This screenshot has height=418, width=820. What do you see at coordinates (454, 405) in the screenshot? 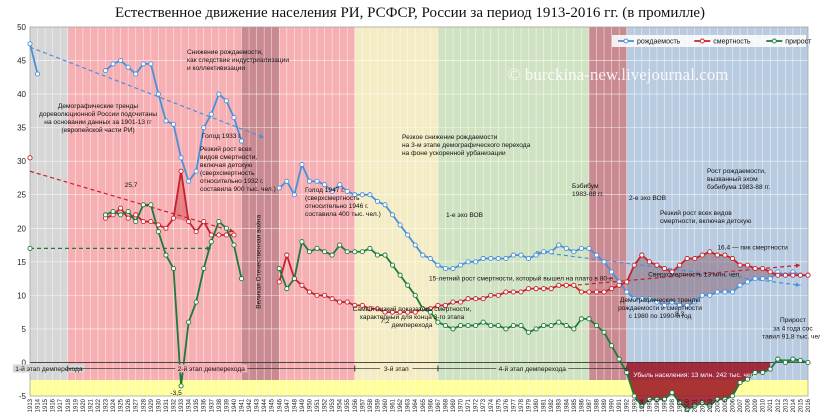
I see `x-tick-label-1969: 1969` at bounding box center [454, 405].